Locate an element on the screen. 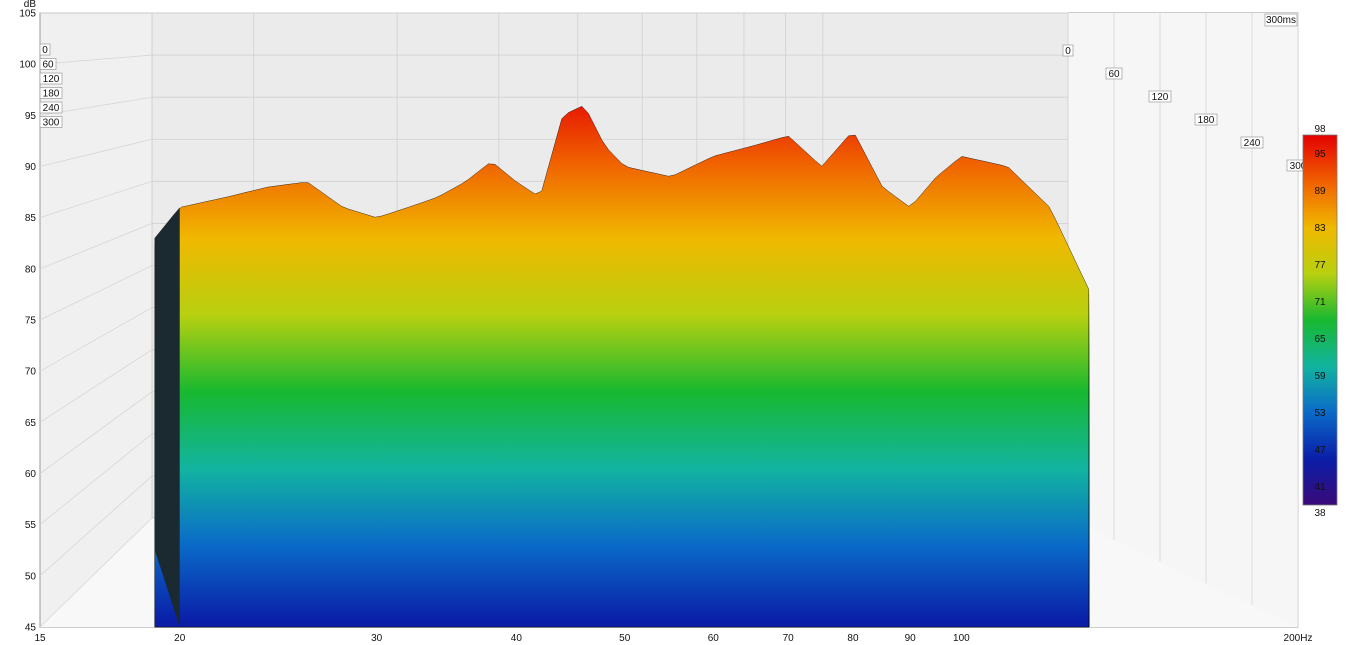  y-tick-label: 85 is located at coordinates (31, 218).